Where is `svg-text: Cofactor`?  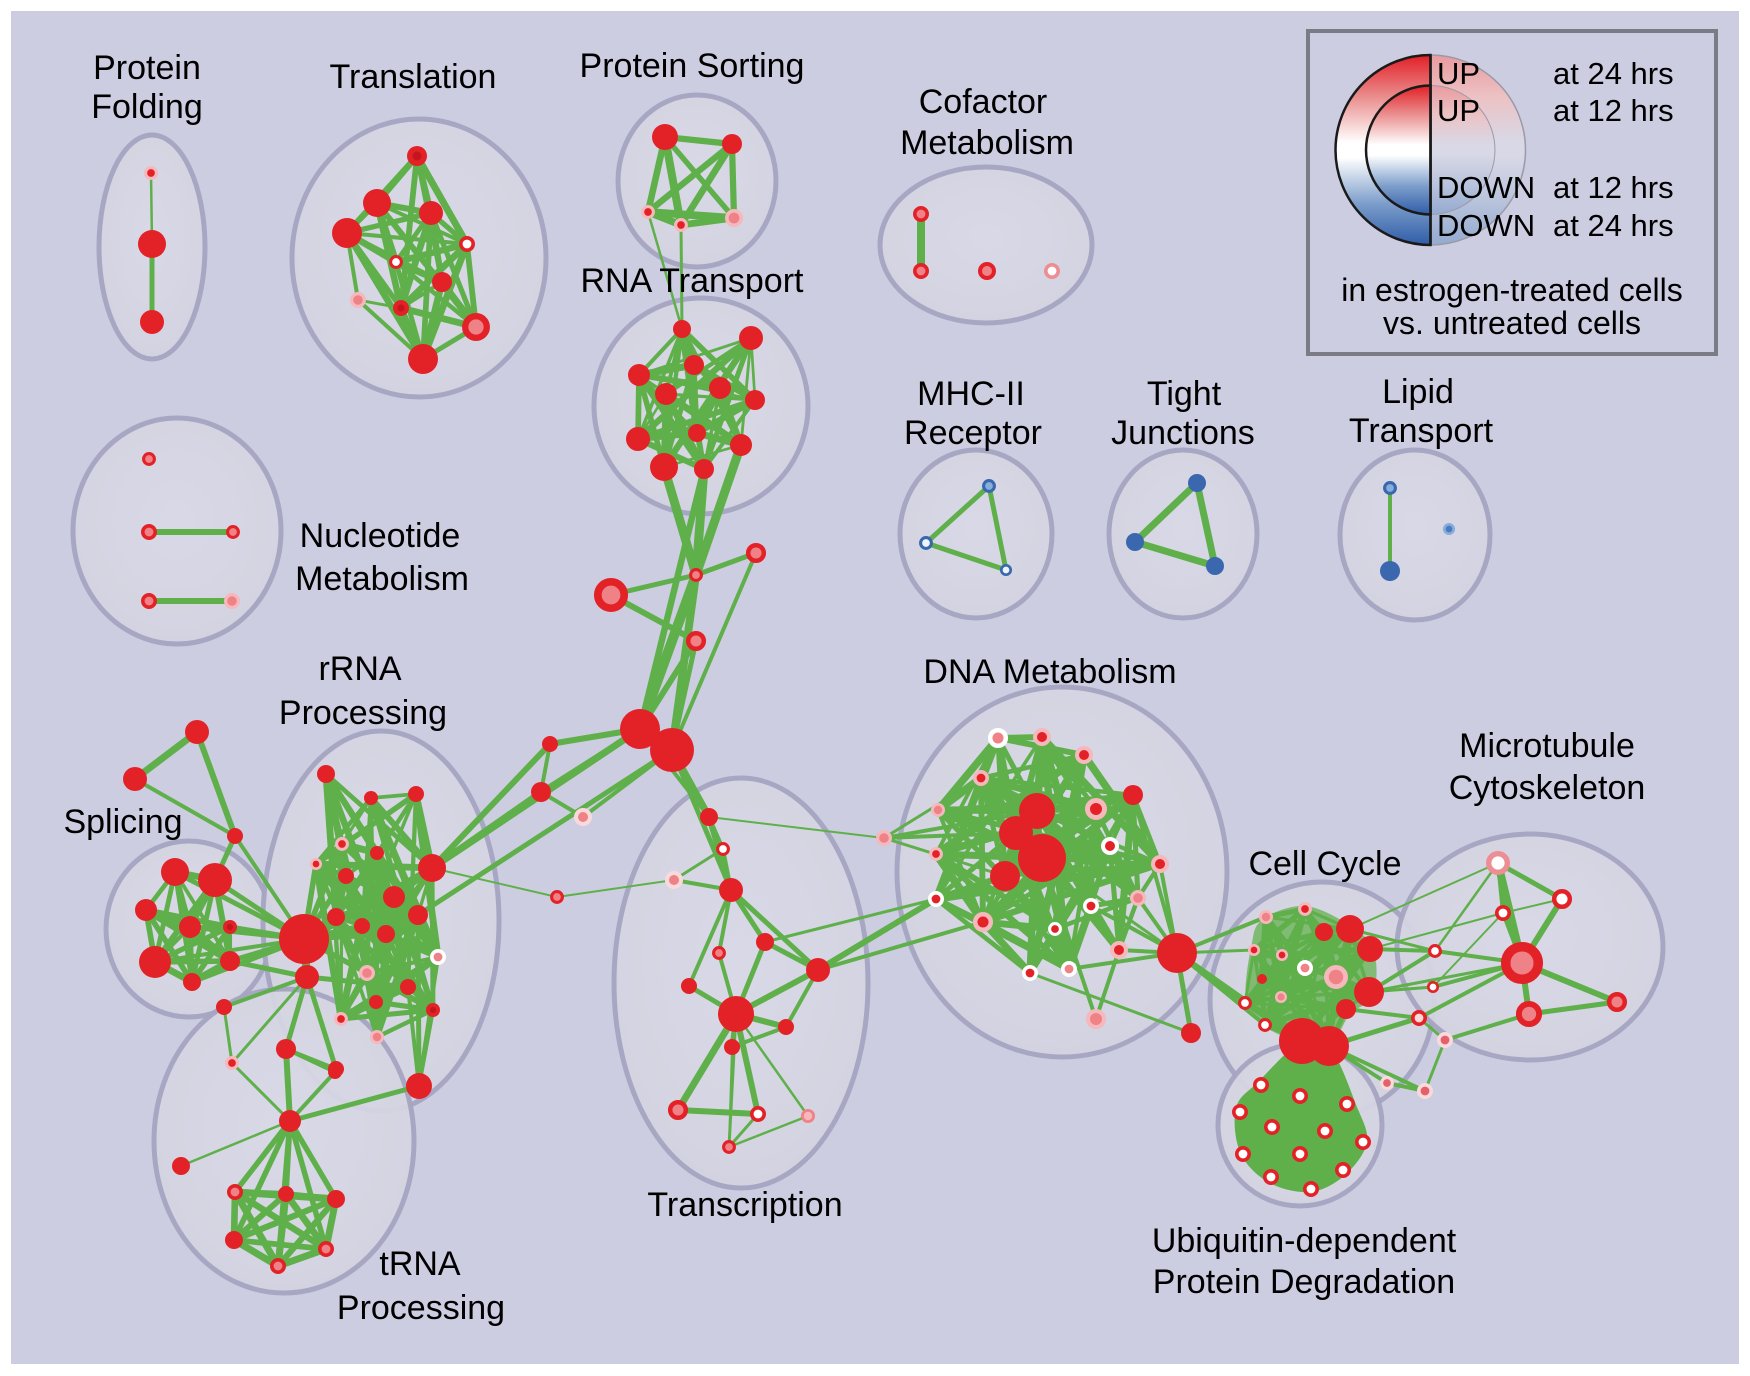 svg-text: Cofactor is located at coordinates (983, 102).